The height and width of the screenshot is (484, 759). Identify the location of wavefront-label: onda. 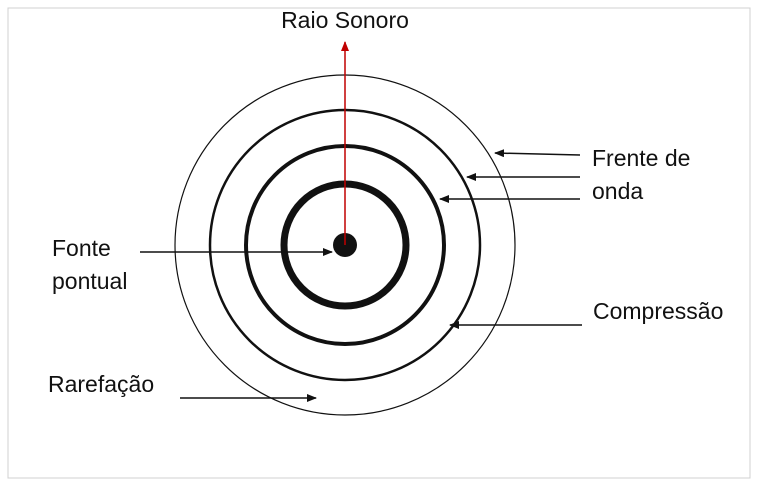
(617, 191).